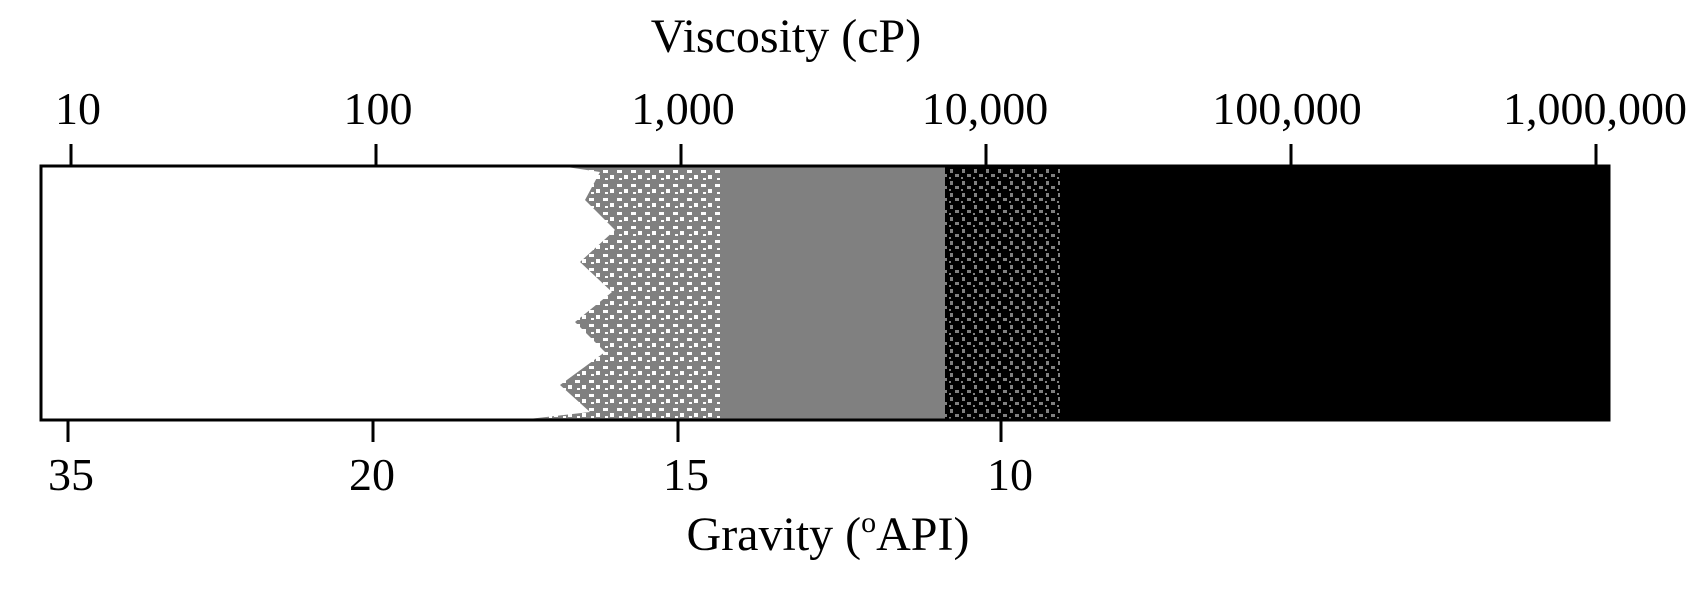  I want to click on gravity-title-main: Gravity (, so click(774, 534).